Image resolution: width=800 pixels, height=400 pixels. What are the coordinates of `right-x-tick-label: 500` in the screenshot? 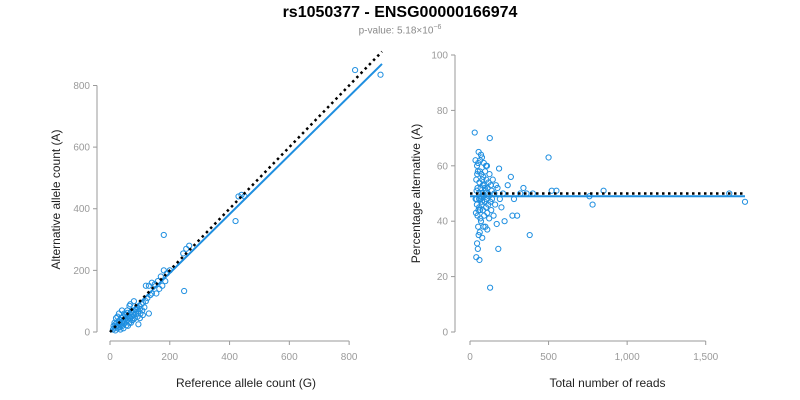 It's located at (548, 357).